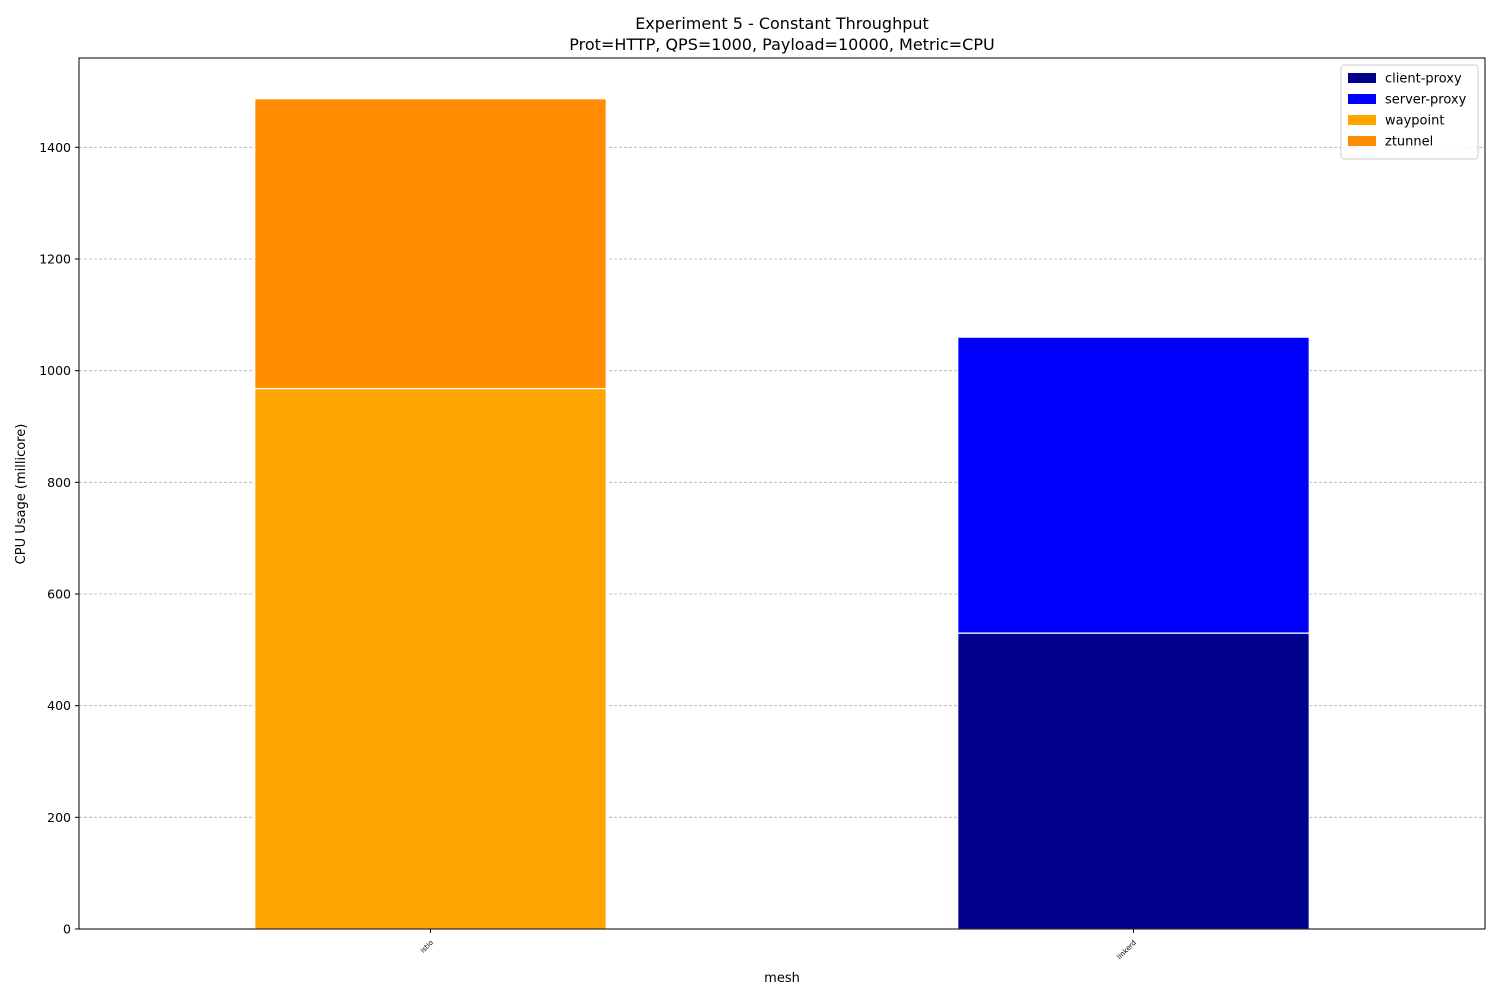  I want to click on x-axis: istio linkerd, so click(778, 945).